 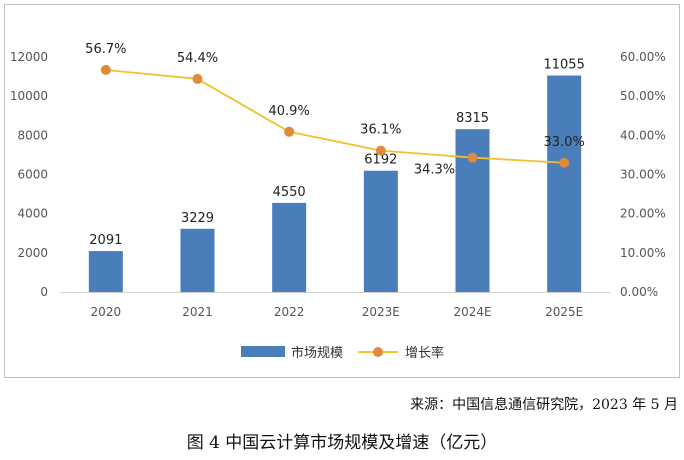 I want to click on y-left-tick-label: 2000, so click(x=32, y=253).